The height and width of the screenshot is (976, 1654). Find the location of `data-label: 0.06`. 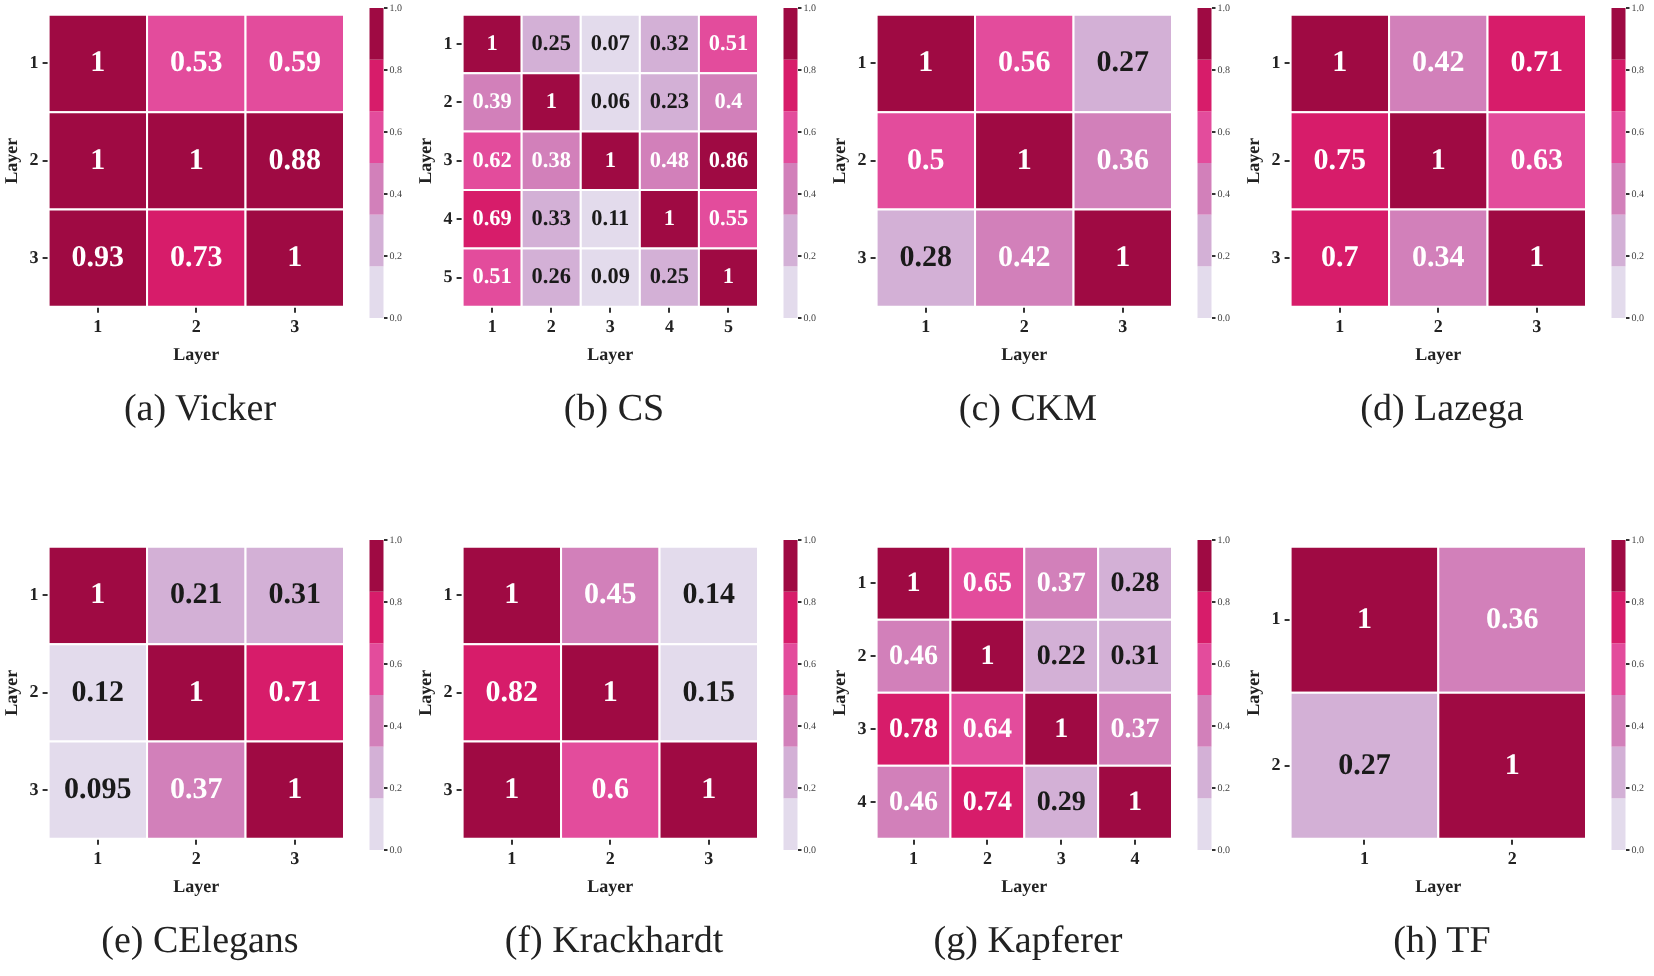

data-label: 0.06 is located at coordinates (610, 102).